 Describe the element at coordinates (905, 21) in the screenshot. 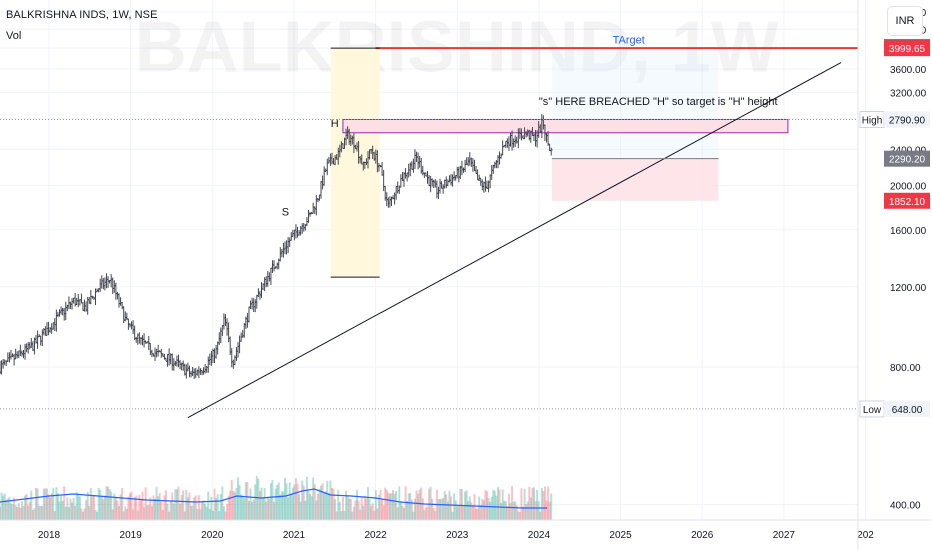

I see `currency-button: INR` at that location.